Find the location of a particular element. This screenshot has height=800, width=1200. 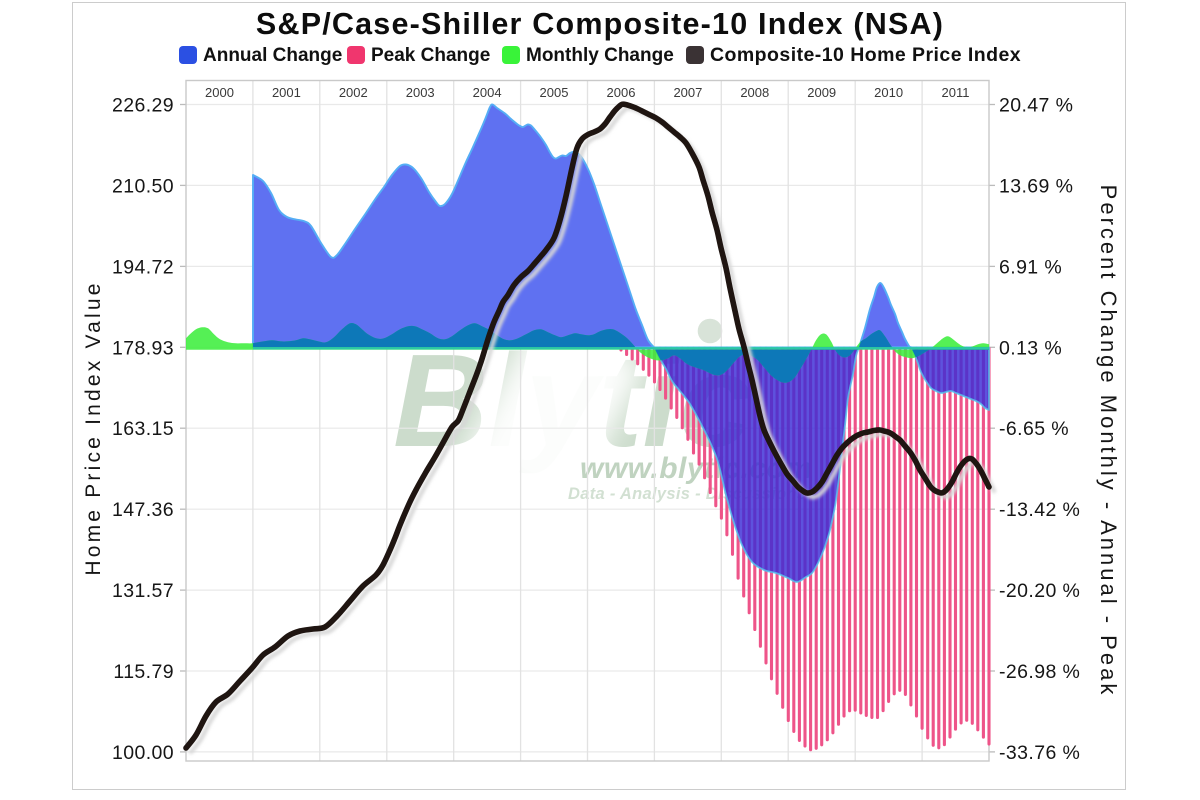

svg-text: Home Price Index Value is located at coordinates (93, 427).